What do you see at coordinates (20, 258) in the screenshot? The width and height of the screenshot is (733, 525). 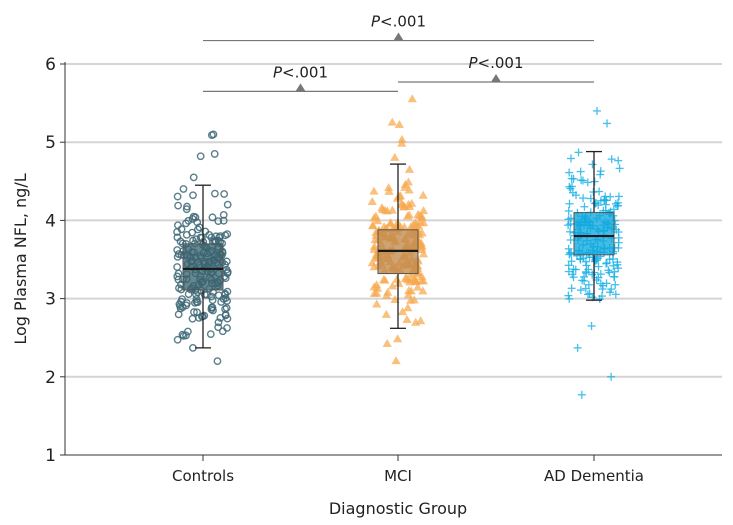 I see `y-axis-title: Log Plasma NFL, ng/L` at bounding box center [20, 258].